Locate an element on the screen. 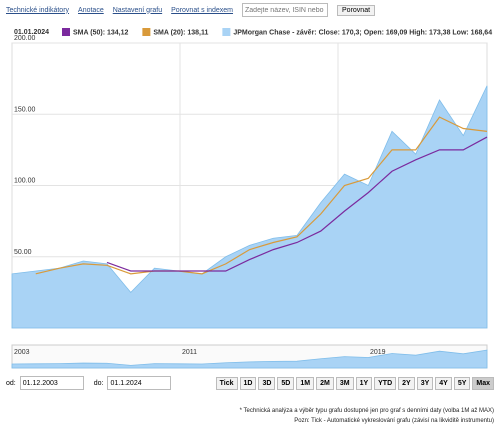 The width and height of the screenshot is (500, 429). to-input is located at coordinates (139, 383).